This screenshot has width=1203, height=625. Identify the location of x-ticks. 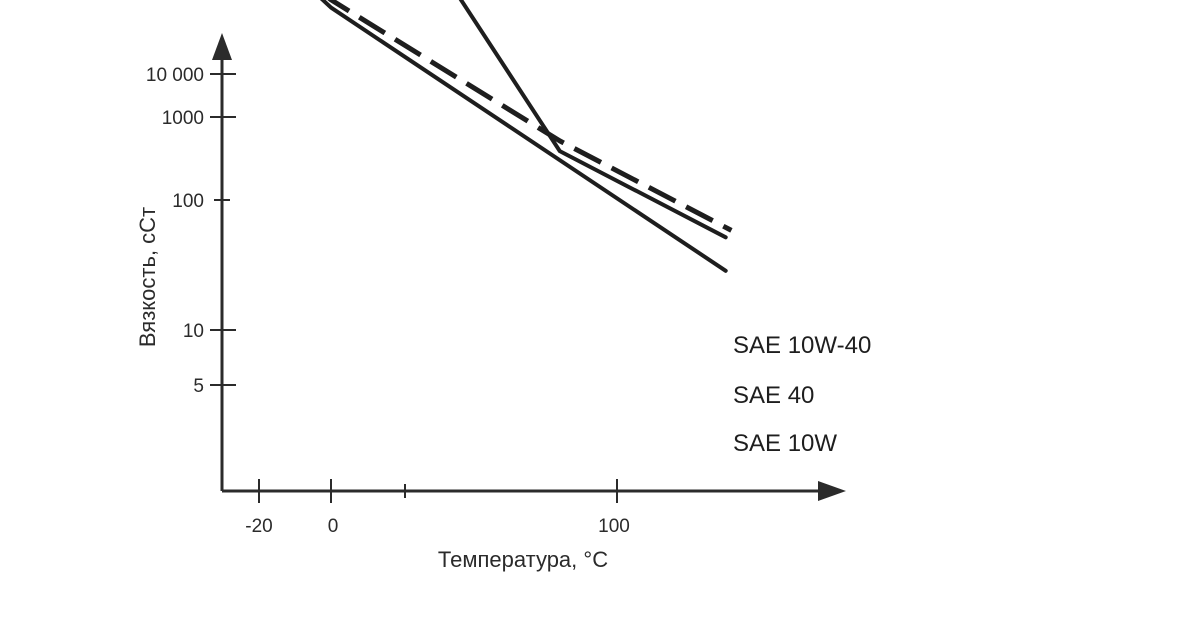
(438, 491).